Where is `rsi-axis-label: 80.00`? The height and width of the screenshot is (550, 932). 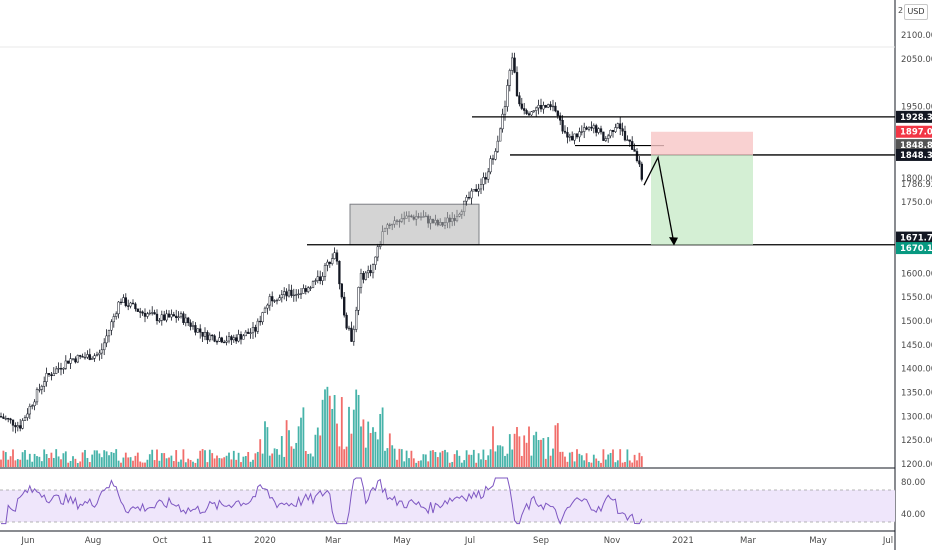 rsi-axis-label: 80.00 is located at coordinates (913, 483).